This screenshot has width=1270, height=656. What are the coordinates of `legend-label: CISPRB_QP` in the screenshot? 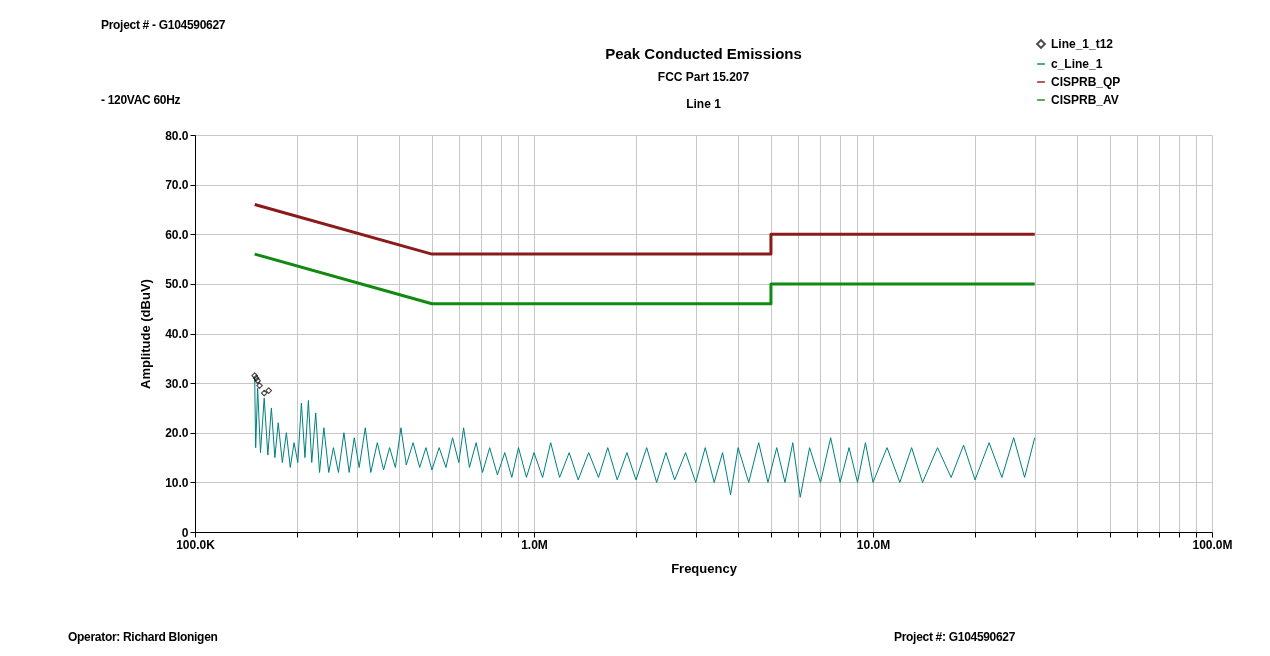 It's located at (1086, 82).